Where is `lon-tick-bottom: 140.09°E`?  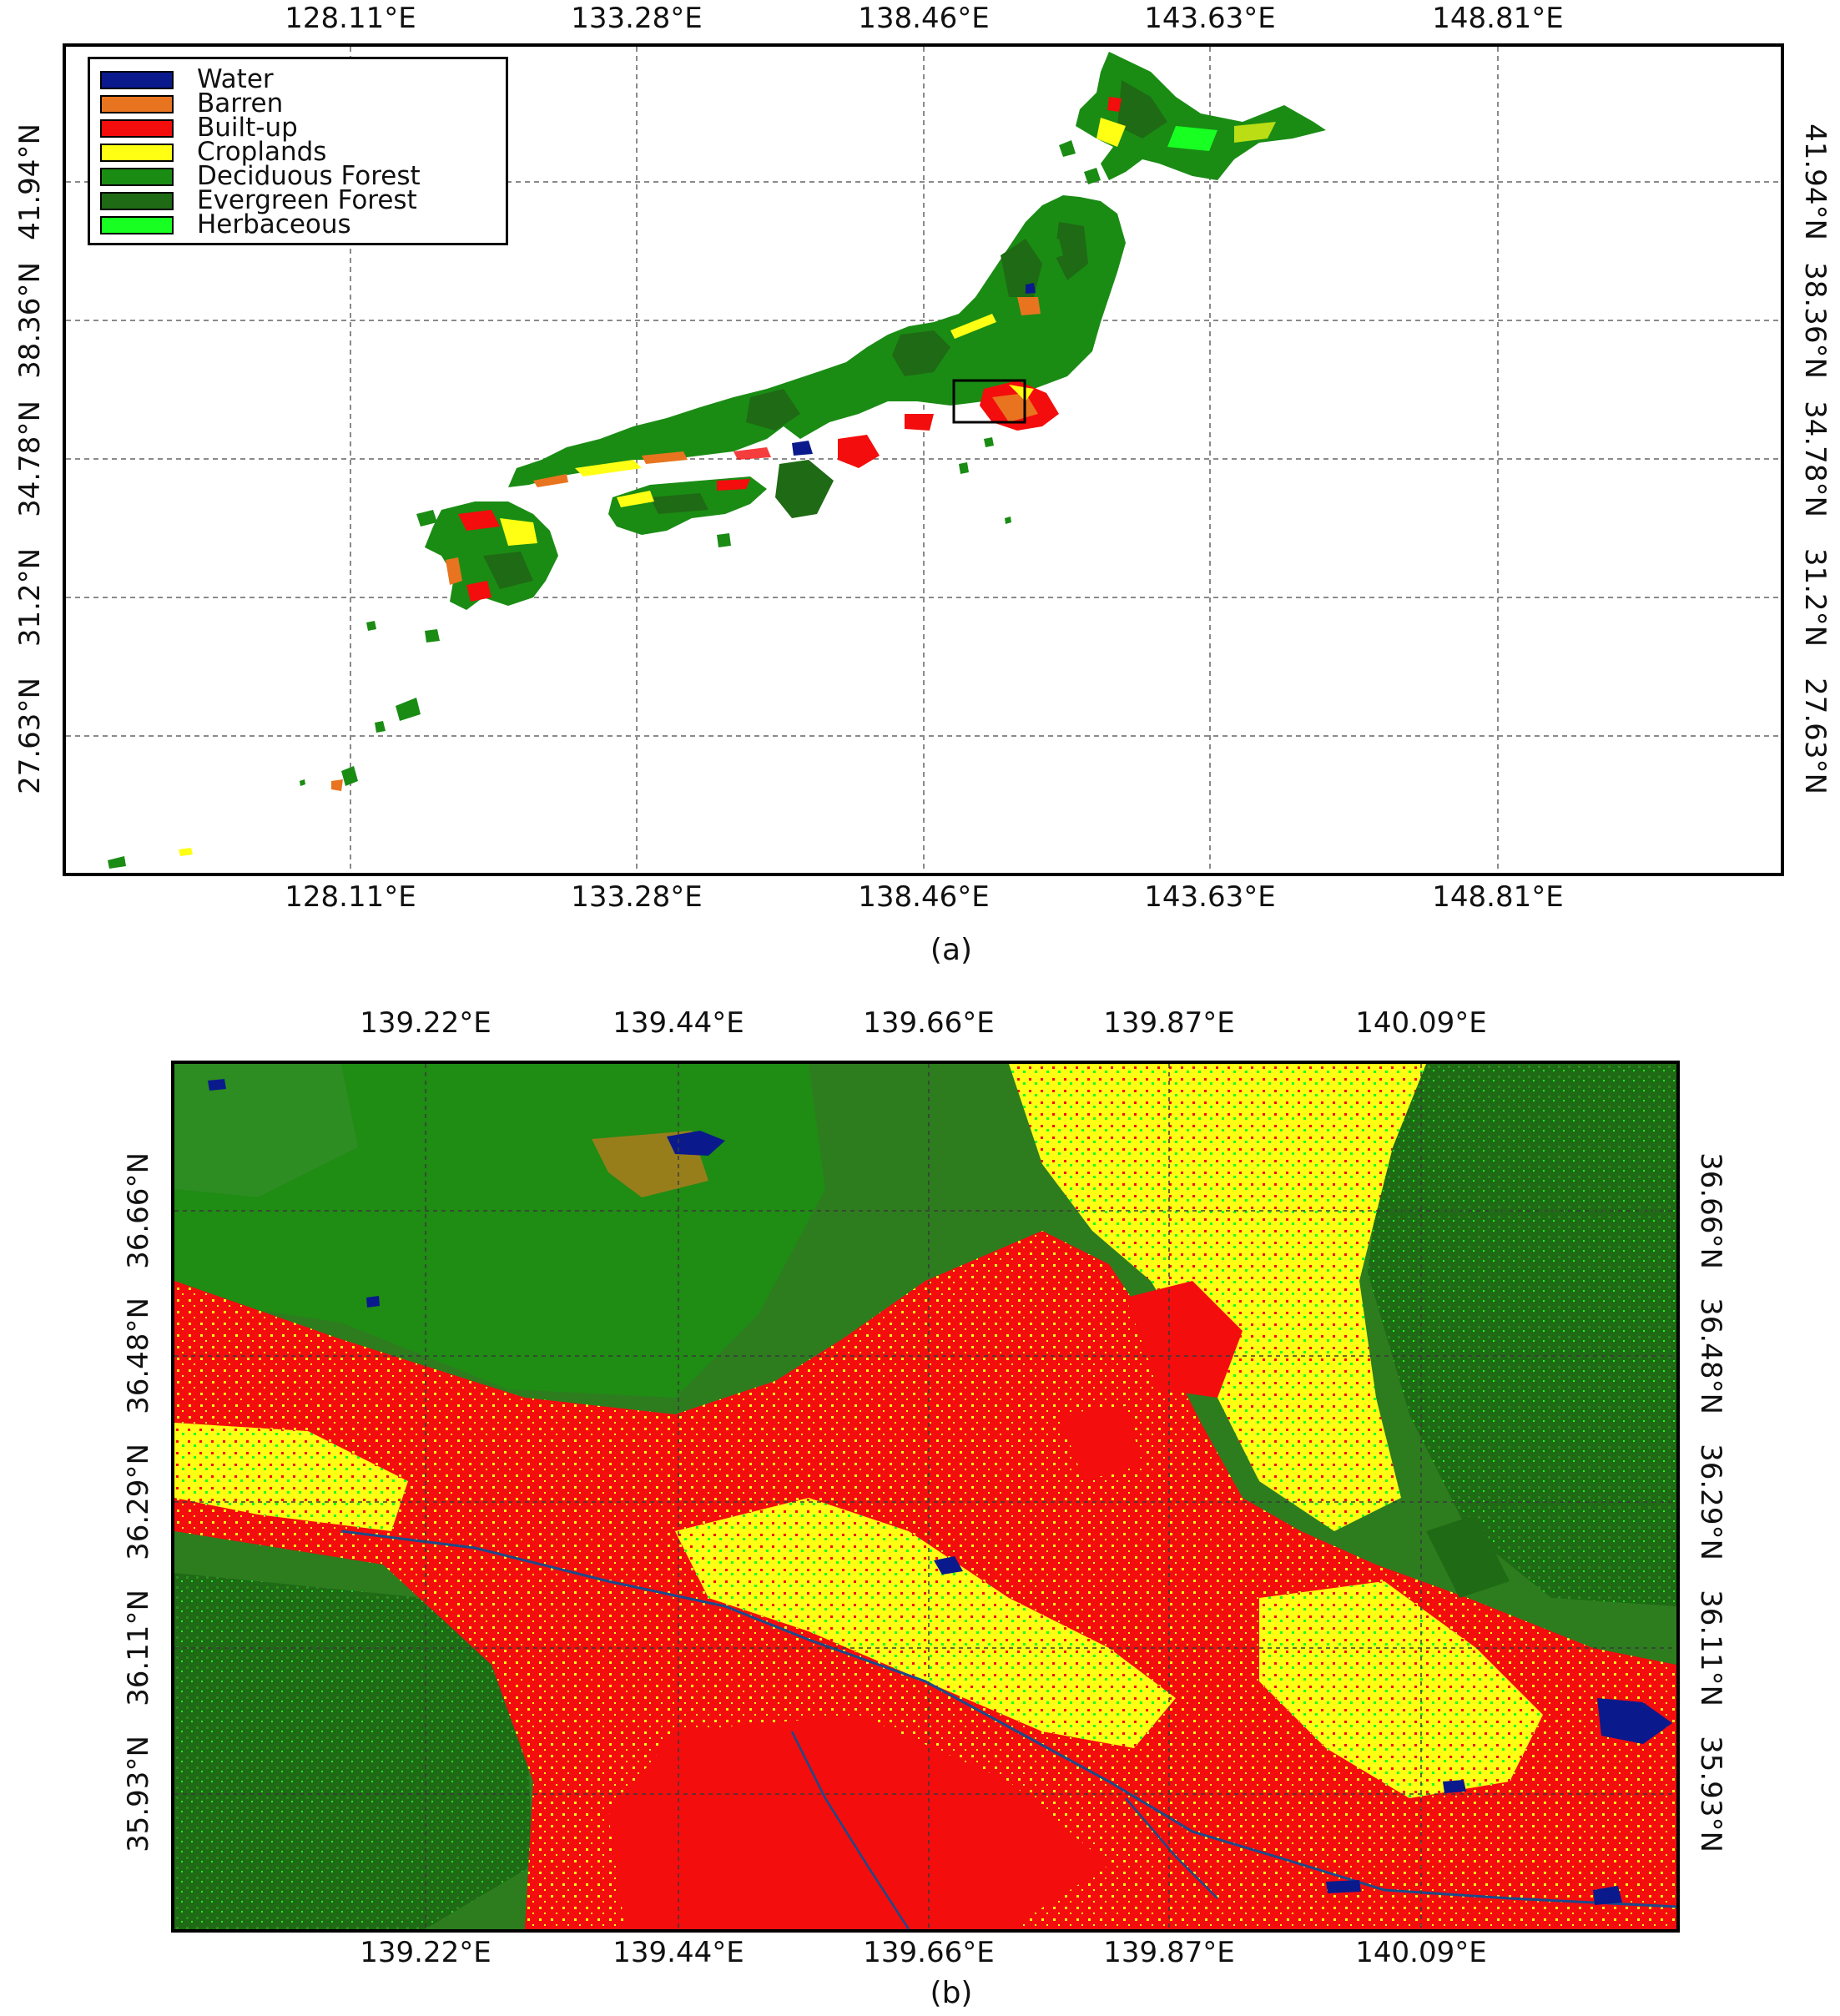 lon-tick-bottom: 140.09°E is located at coordinates (1421, 1953).